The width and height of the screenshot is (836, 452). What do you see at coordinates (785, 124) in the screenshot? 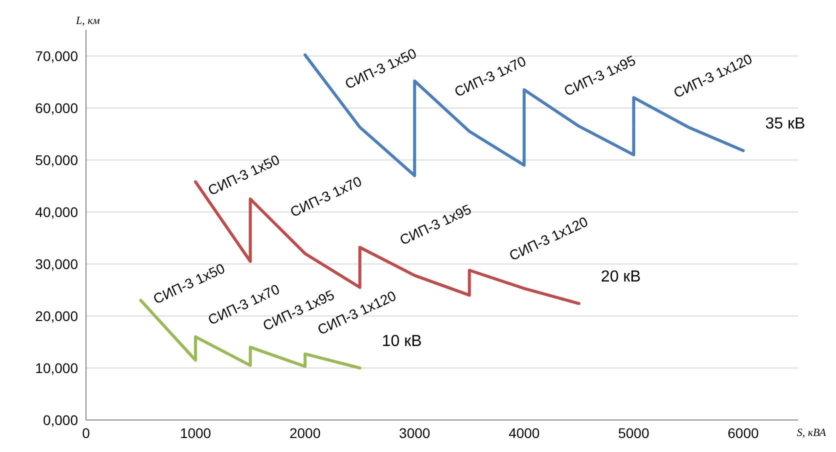
I see `series-label: 35 кВ` at bounding box center [785, 124].